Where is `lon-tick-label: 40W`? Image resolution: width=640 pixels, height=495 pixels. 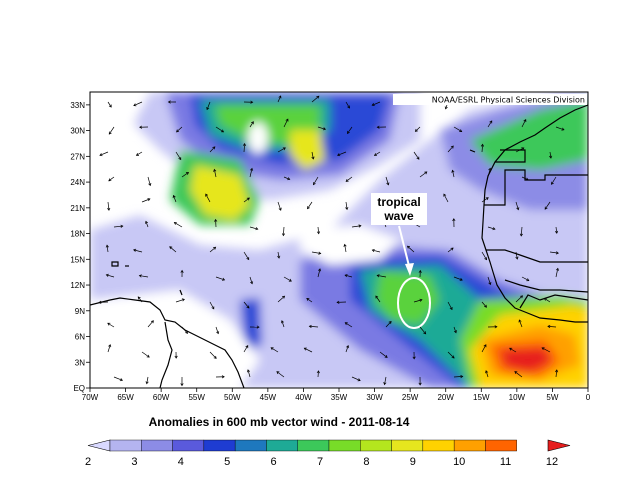
lon-tick-label: 40W is located at coordinates (303, 397).